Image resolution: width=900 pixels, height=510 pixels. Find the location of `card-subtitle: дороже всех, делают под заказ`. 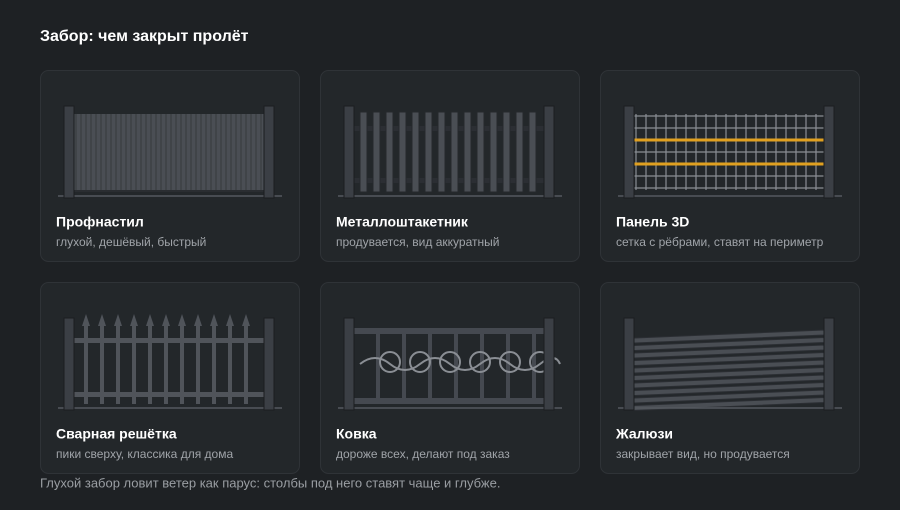

card-subtitle: дороже всех, делают под заказ is located at coordinates (423, 454).